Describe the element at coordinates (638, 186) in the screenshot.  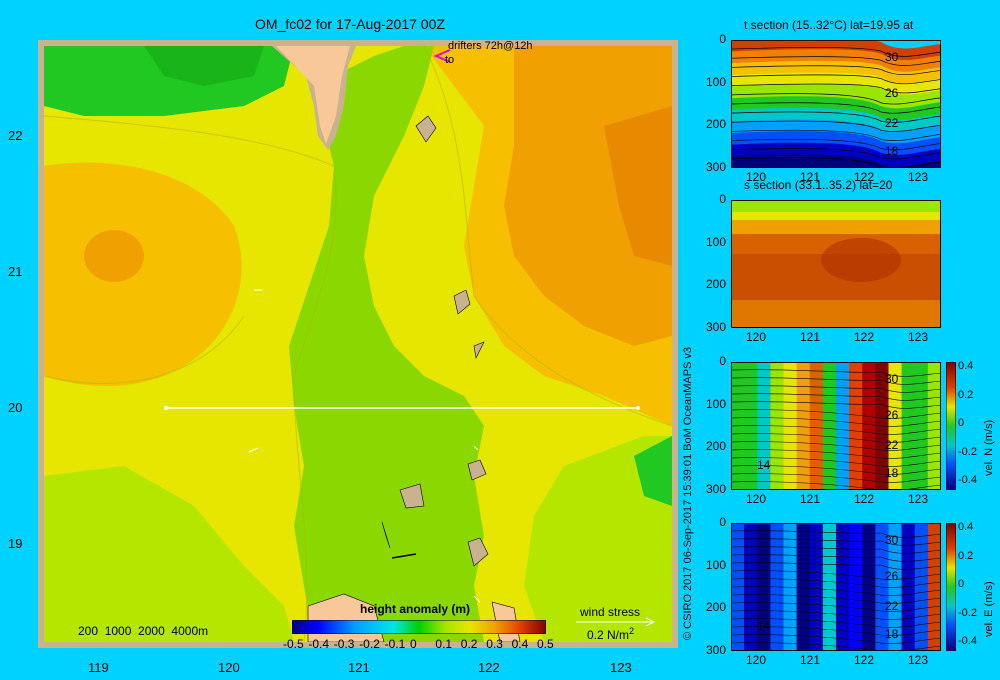
I see `orange-east-max` at that location.